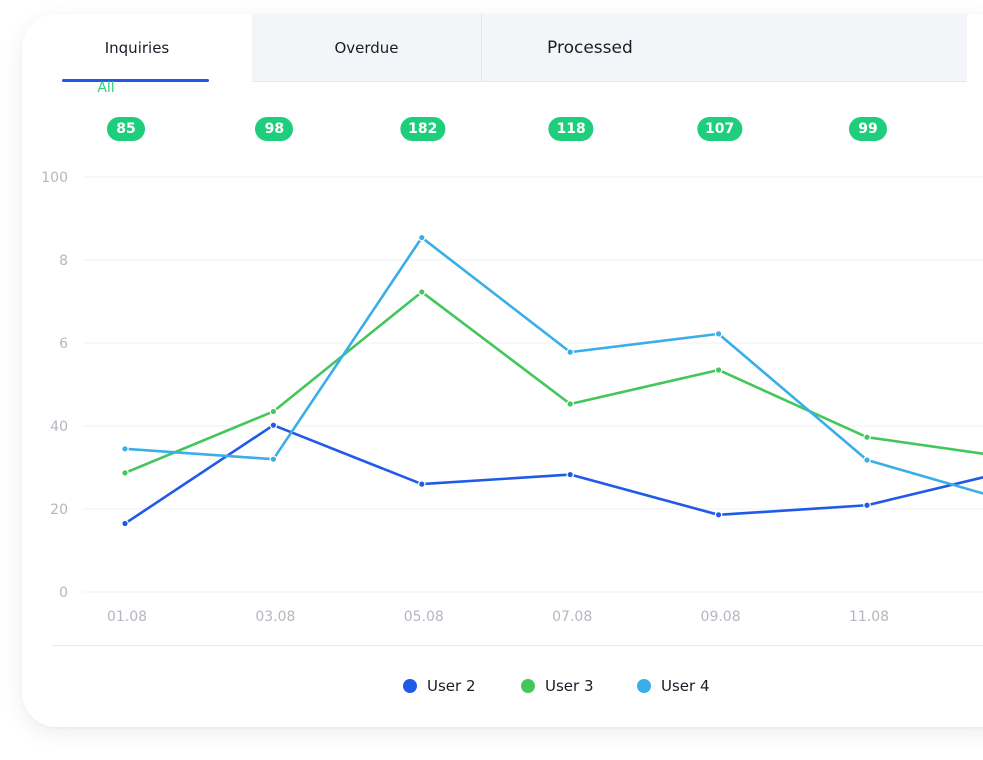  What do you see at coordinates (127, 617) in the screenshot?
I see `x-tick-label: 01.08` at bounding box center [127, 617].